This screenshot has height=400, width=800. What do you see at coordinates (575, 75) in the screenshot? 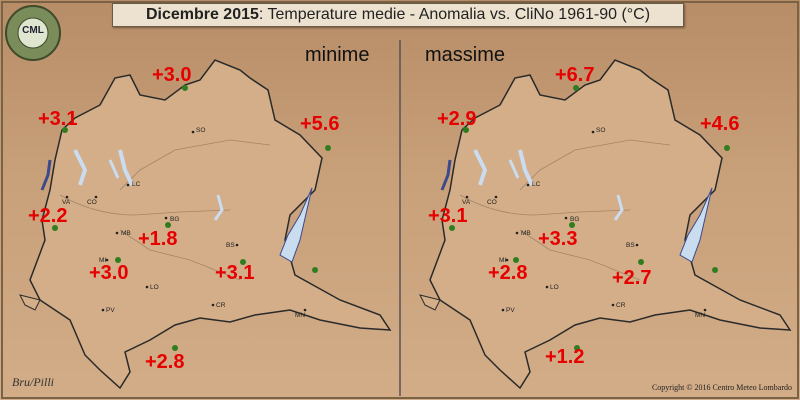
I see `anomaly-value: +6.7` at bounding box center [575, 75].